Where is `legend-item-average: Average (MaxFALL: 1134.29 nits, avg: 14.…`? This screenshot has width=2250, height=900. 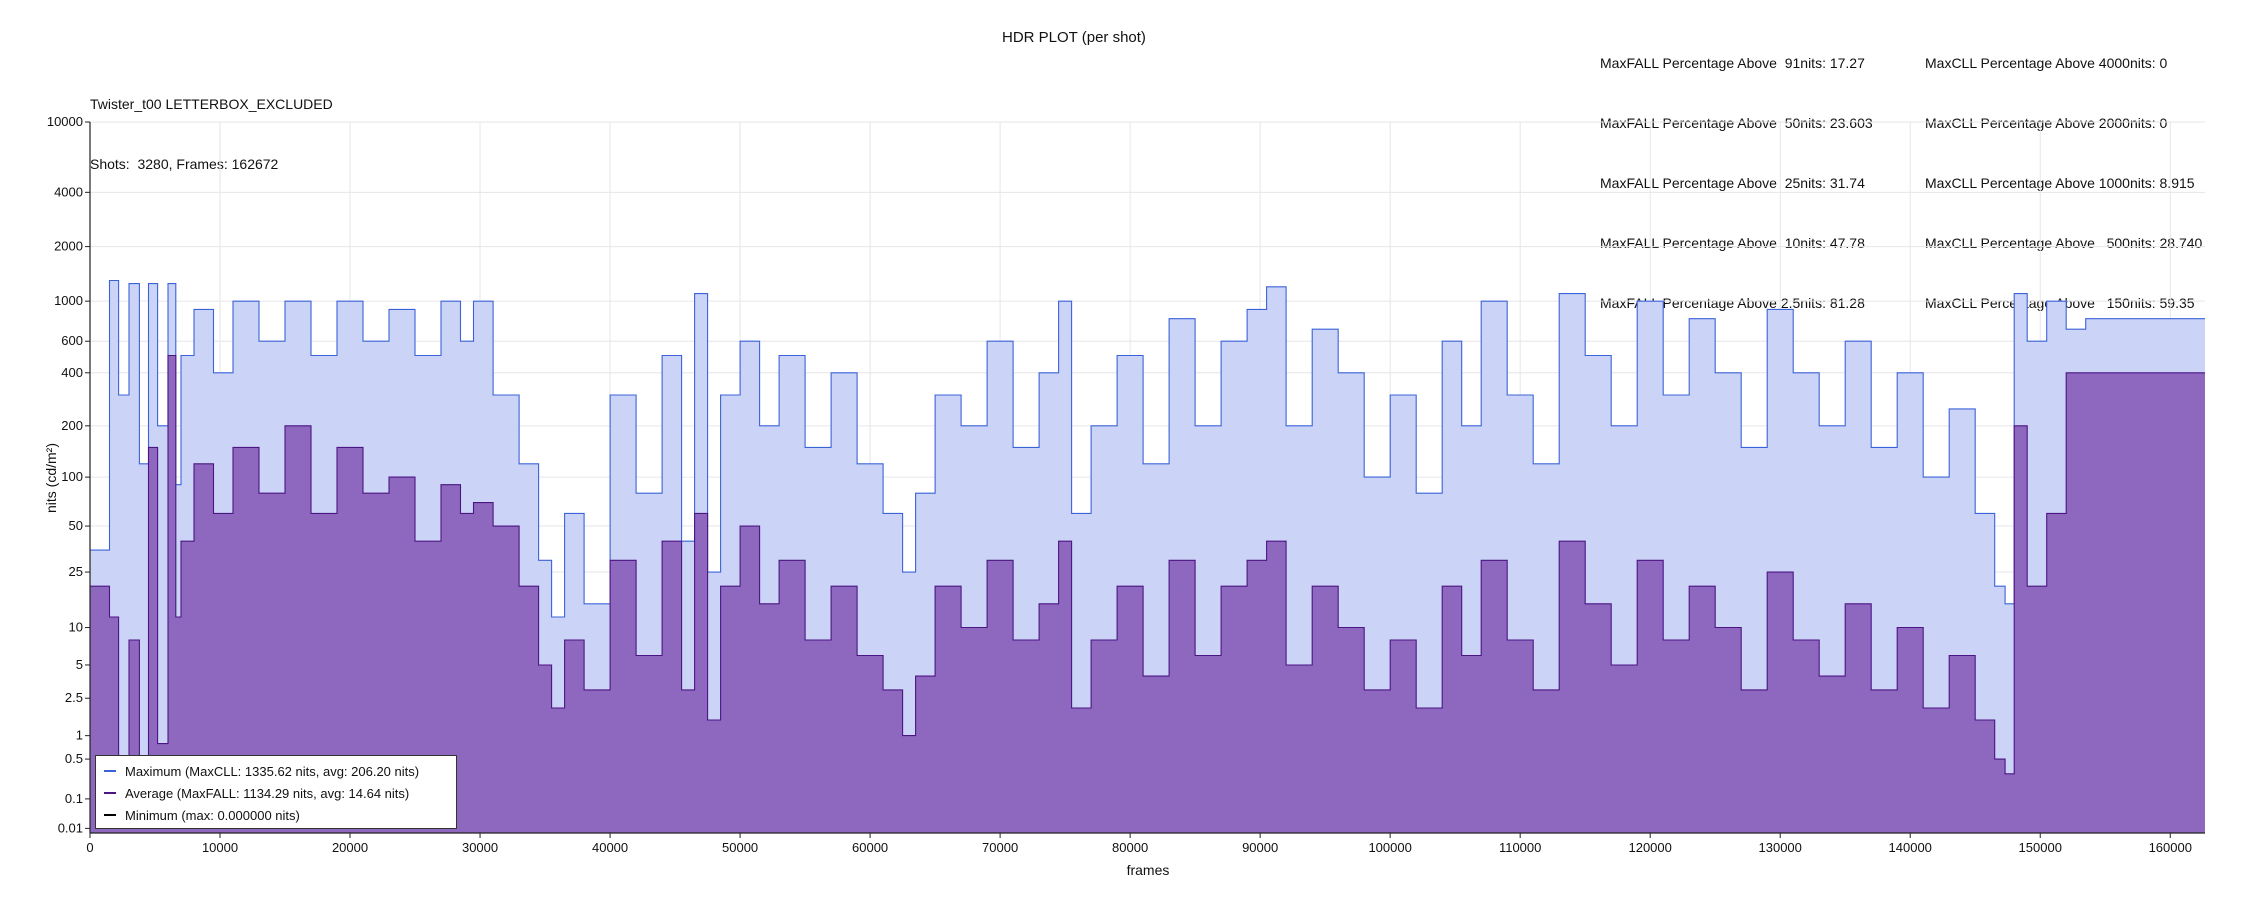
legend-item-average: Average (MaxFALL: 1134.29 nits, avg: 14.… is located at coordinates (276, 793).